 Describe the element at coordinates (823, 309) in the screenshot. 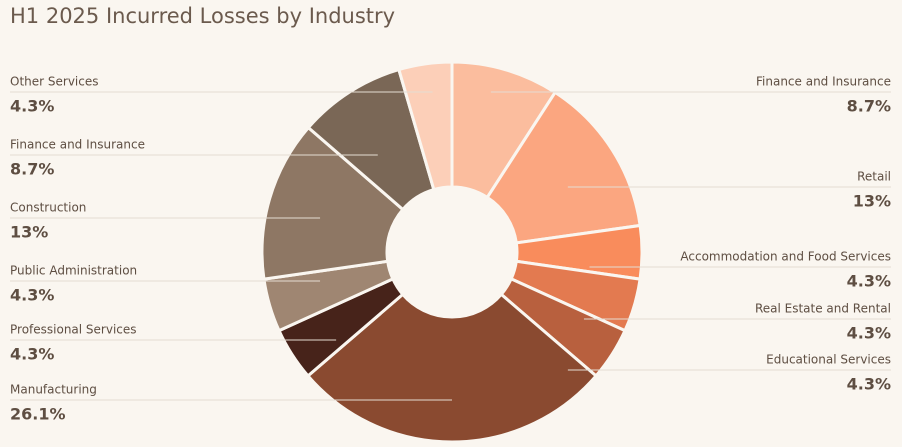

I see `slice-label: Real Estate and Rental` at that location.